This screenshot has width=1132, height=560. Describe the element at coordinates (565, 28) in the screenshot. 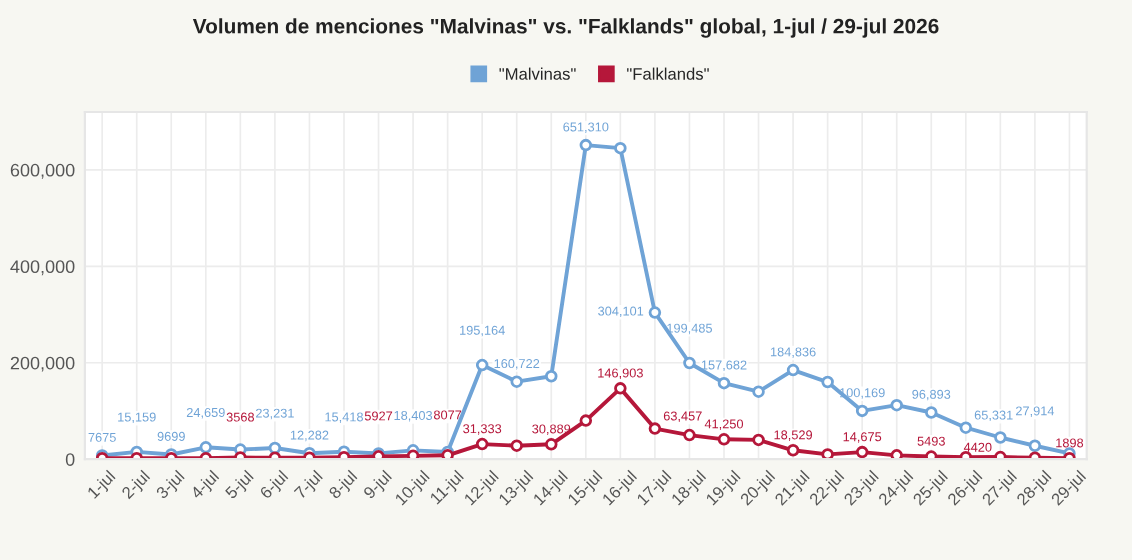

I see `chart-title: Volumen de menciones "Malvinas" vs. "Falklands" global, 1-jul / 29-jul 2026` at that location.